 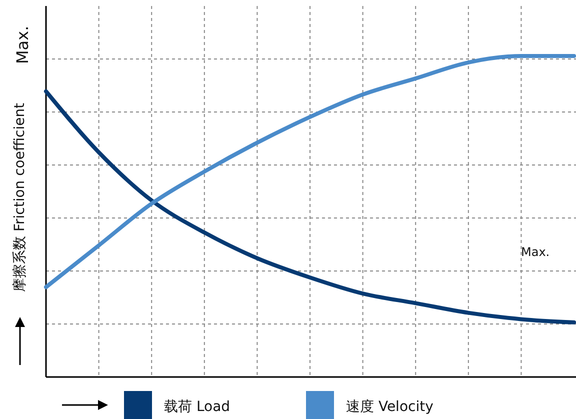 I want to click on y-axis-title: 摩擦系数 Friction coefficient, so click(x=20, y=197).